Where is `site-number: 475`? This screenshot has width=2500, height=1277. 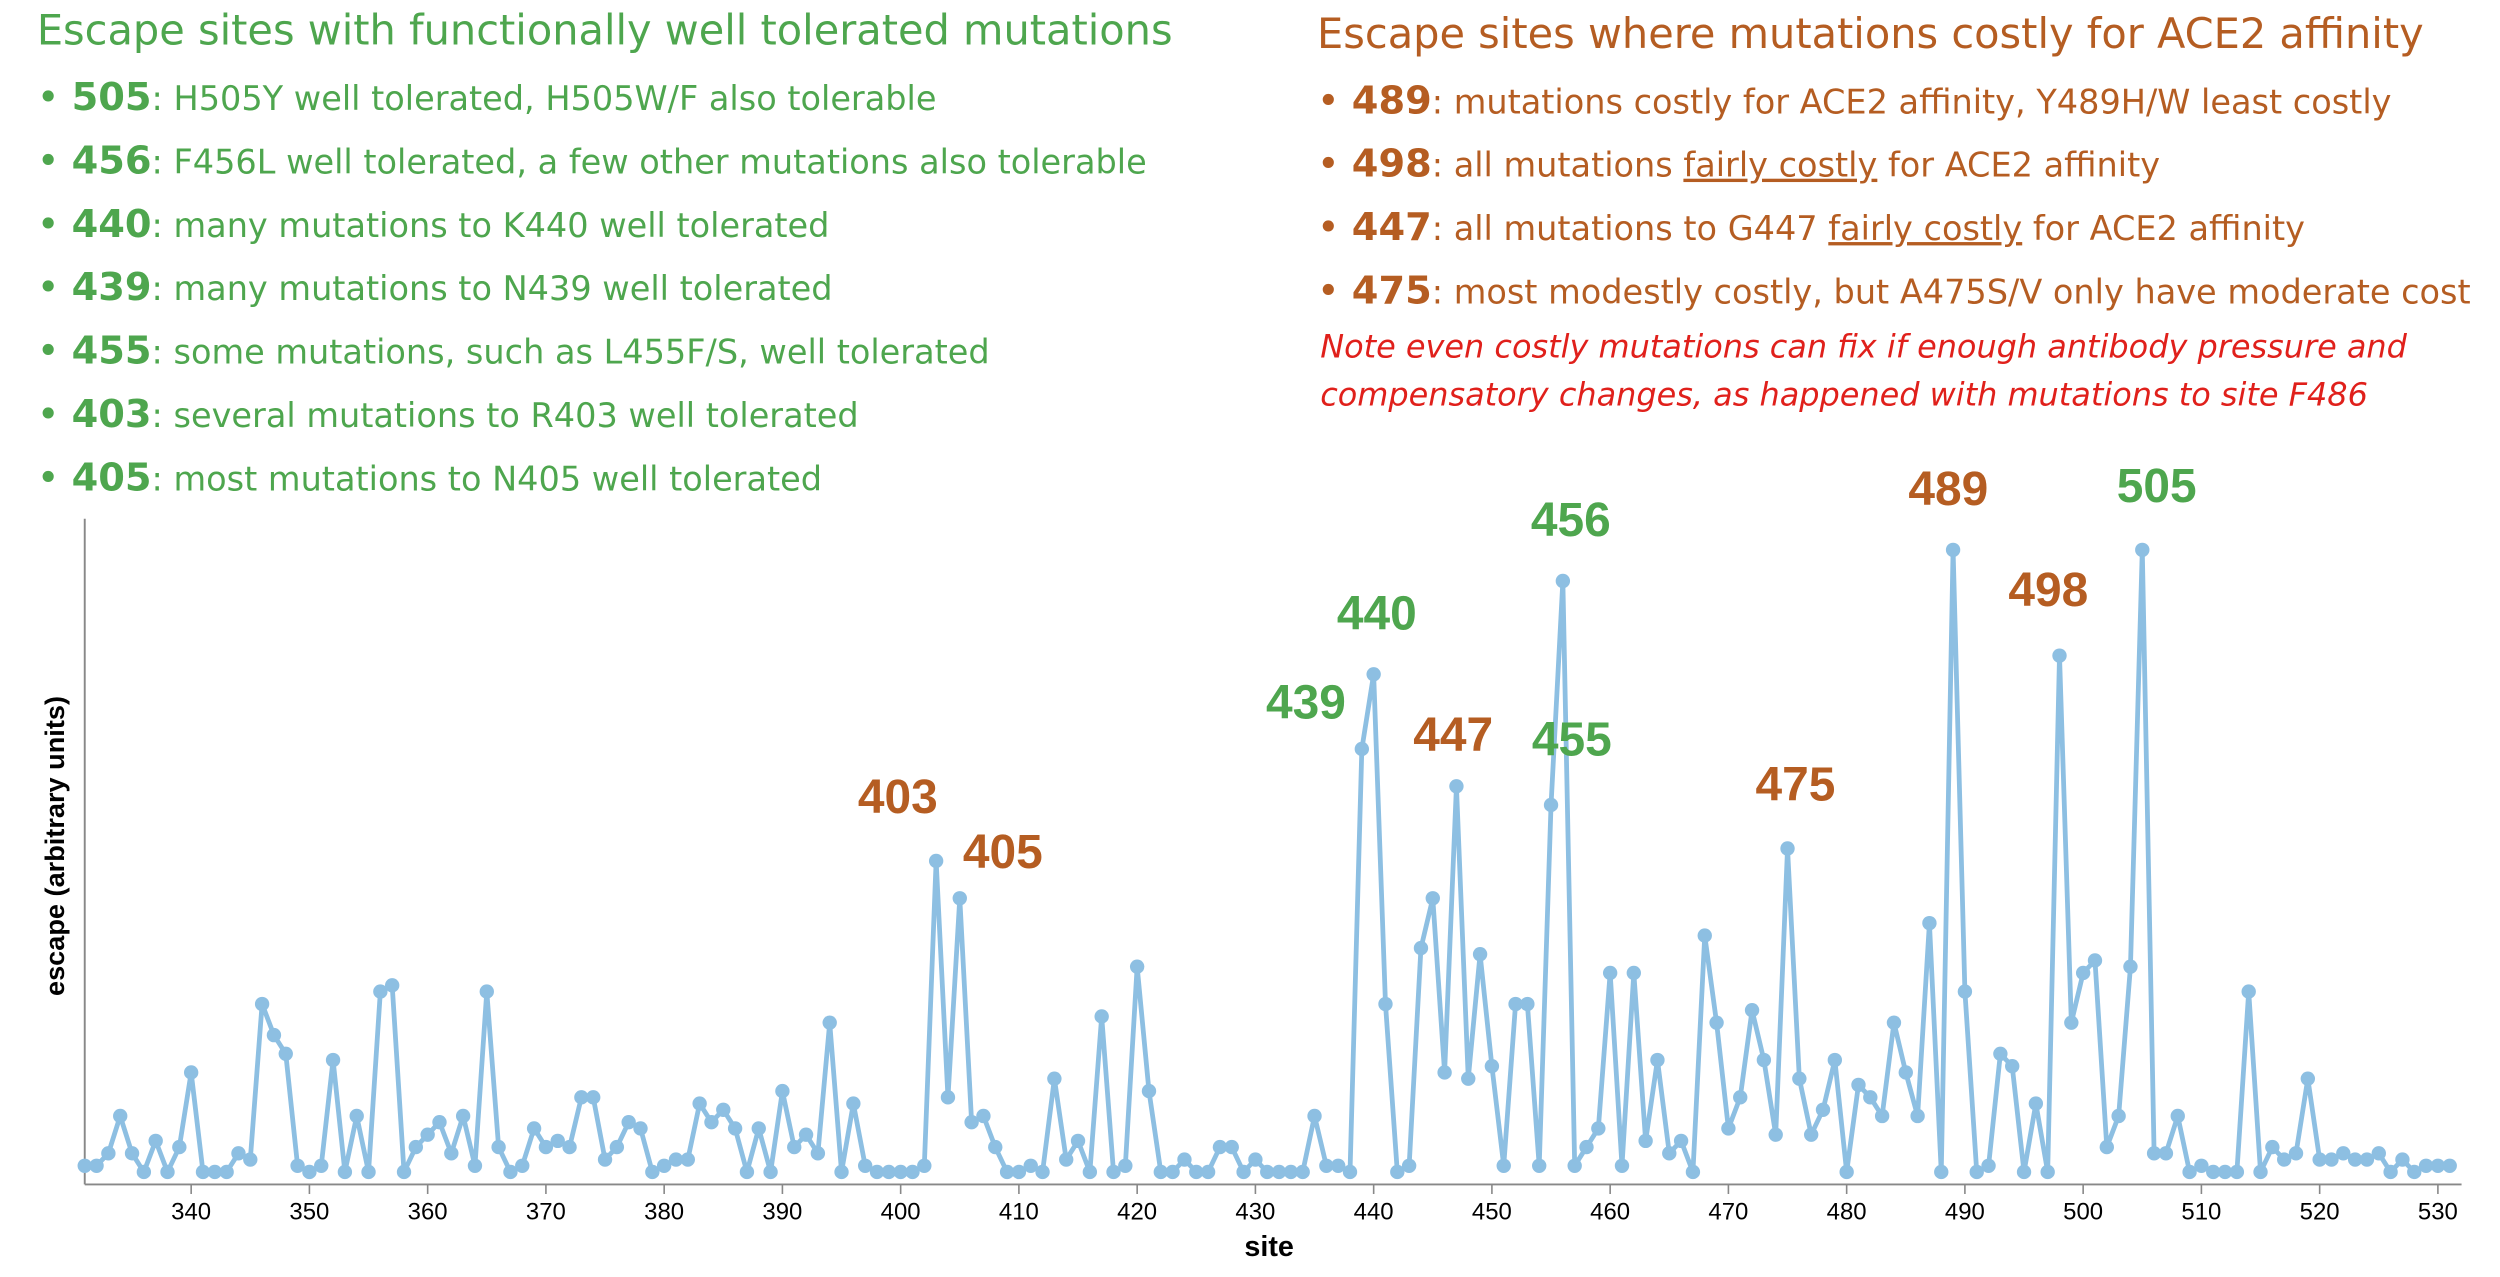
site-number: 475 is located at coordinates (1392, 290).